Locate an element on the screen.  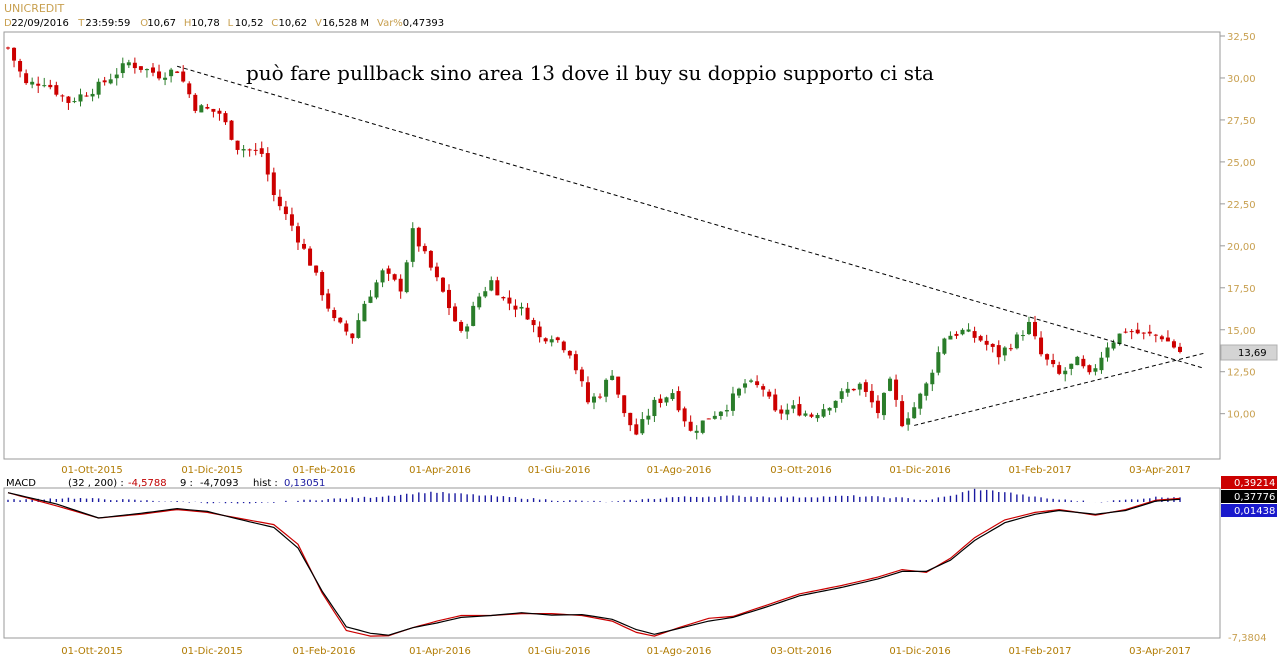
signal-value: -4,7093 is located at coordinates (219, 483).